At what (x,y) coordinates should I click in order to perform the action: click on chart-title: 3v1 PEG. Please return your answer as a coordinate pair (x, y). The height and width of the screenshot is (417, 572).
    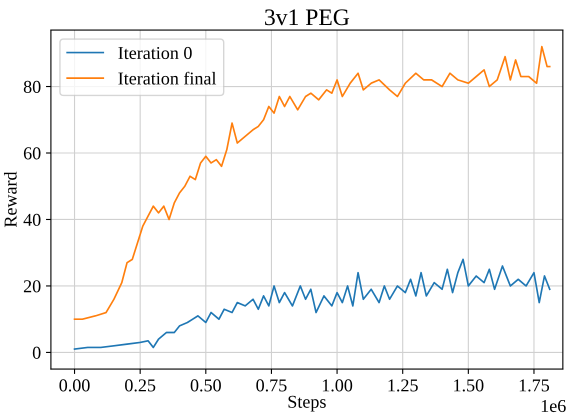
    Looking at the image, I should click on (307, 17).